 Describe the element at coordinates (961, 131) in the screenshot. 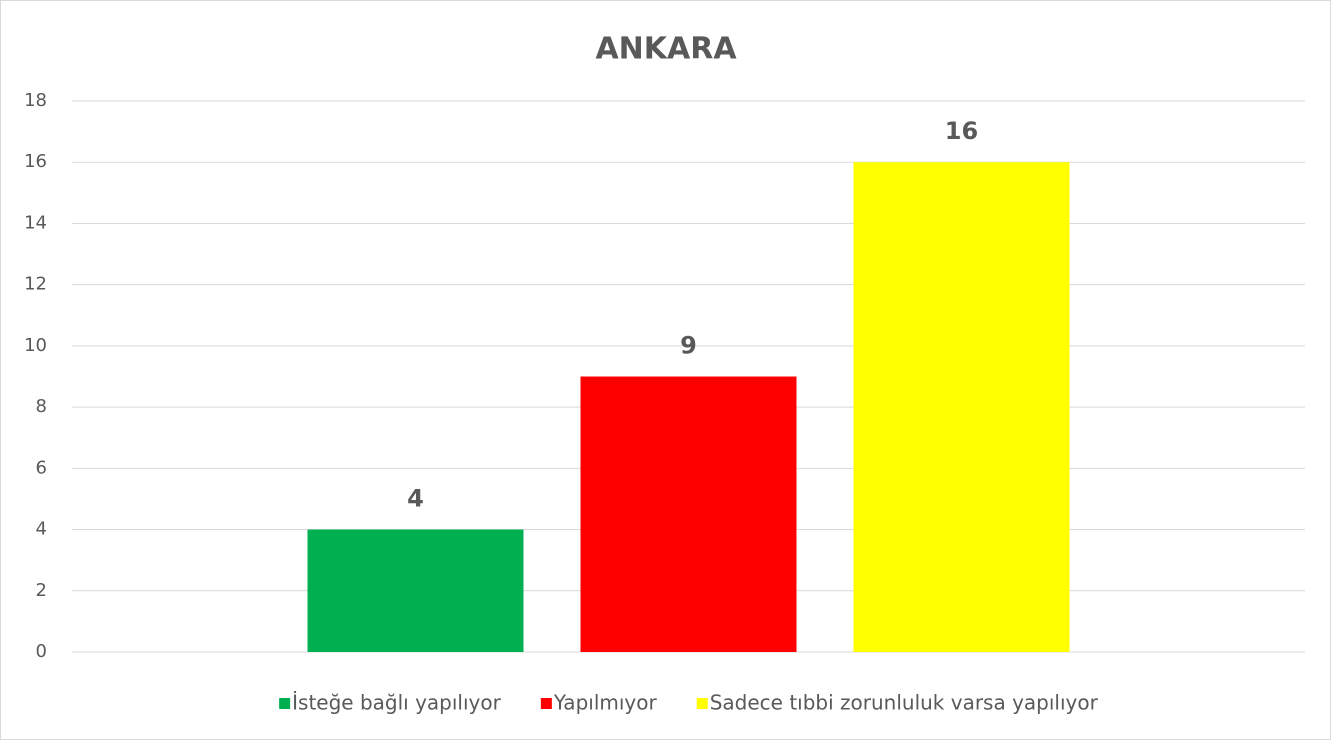

I see `data-label: 16` at that location.